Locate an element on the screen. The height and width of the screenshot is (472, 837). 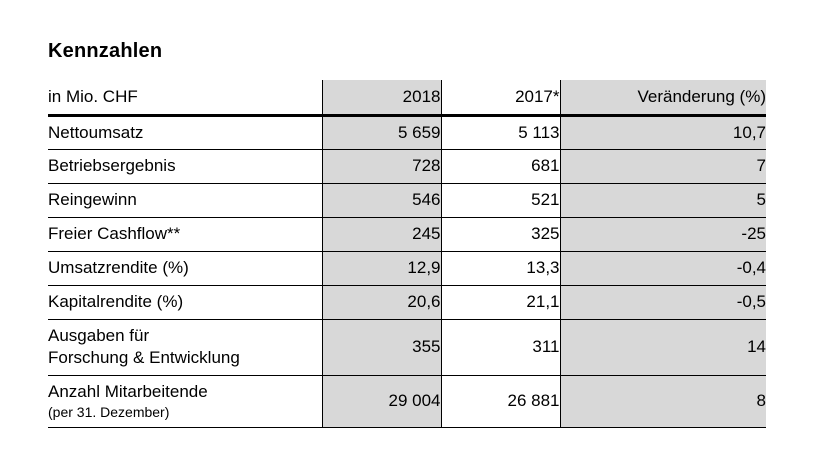
row-label-cell: Nettoumsatz is located at coordinates (185, 132).